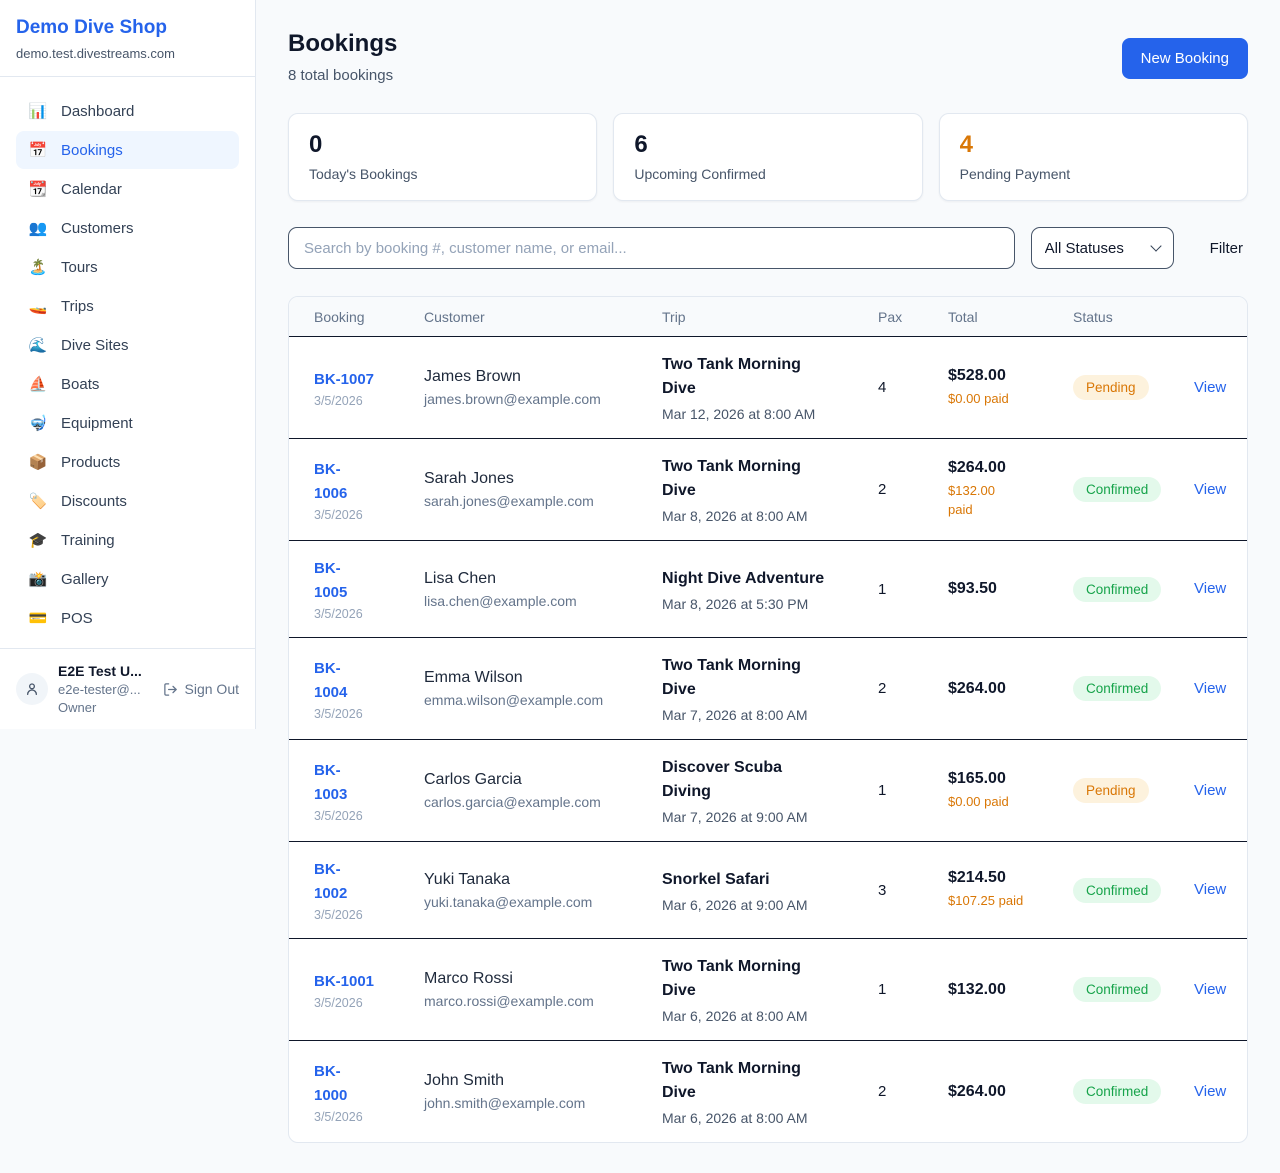 The width and height of the screenshot is (1280, 1173). Describe the element at coordinates (1010, 689) in the screenshot. I see `total-cell: $264.00` at that location.